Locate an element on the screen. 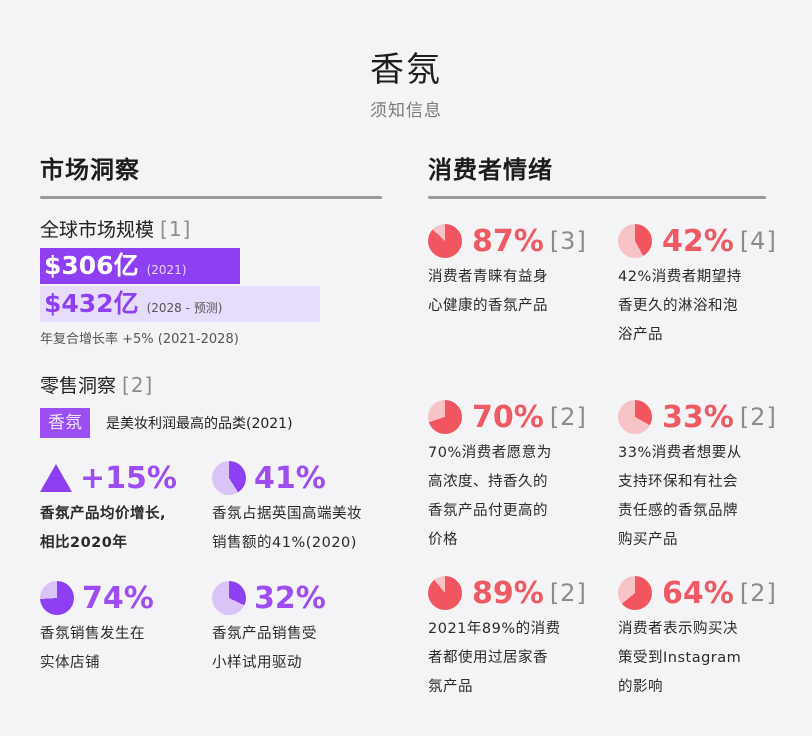  desc-line: 价格 is located at coordinates (443, 540).